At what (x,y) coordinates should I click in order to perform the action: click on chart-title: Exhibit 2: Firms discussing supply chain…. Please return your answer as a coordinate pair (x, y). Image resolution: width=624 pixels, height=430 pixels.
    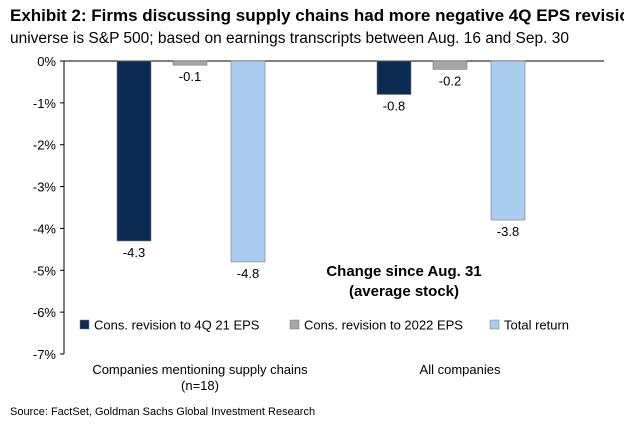
    Looking at the image, I should click on (317, 15).